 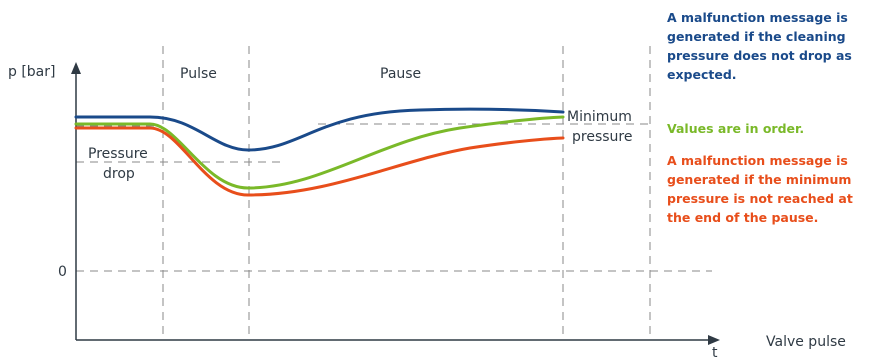 What do you see at coordinates (31, 72) in the screenshot?
I see `y-axis-label: p [bar]` at bounding box center [31, 72].